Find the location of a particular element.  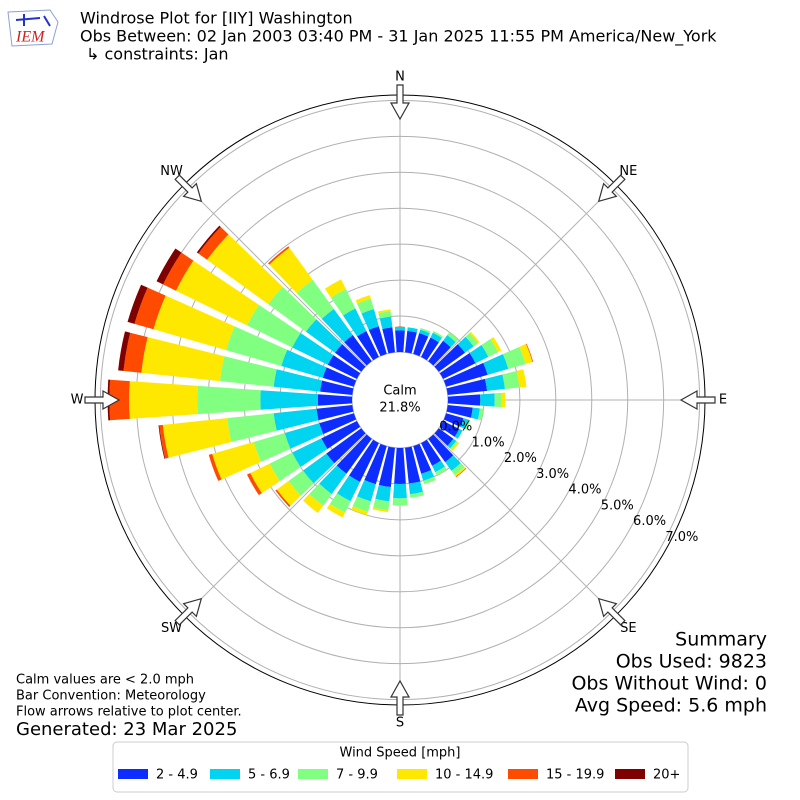

summary: Obs Without Wind: 0 is located at coordinates (669, 684).